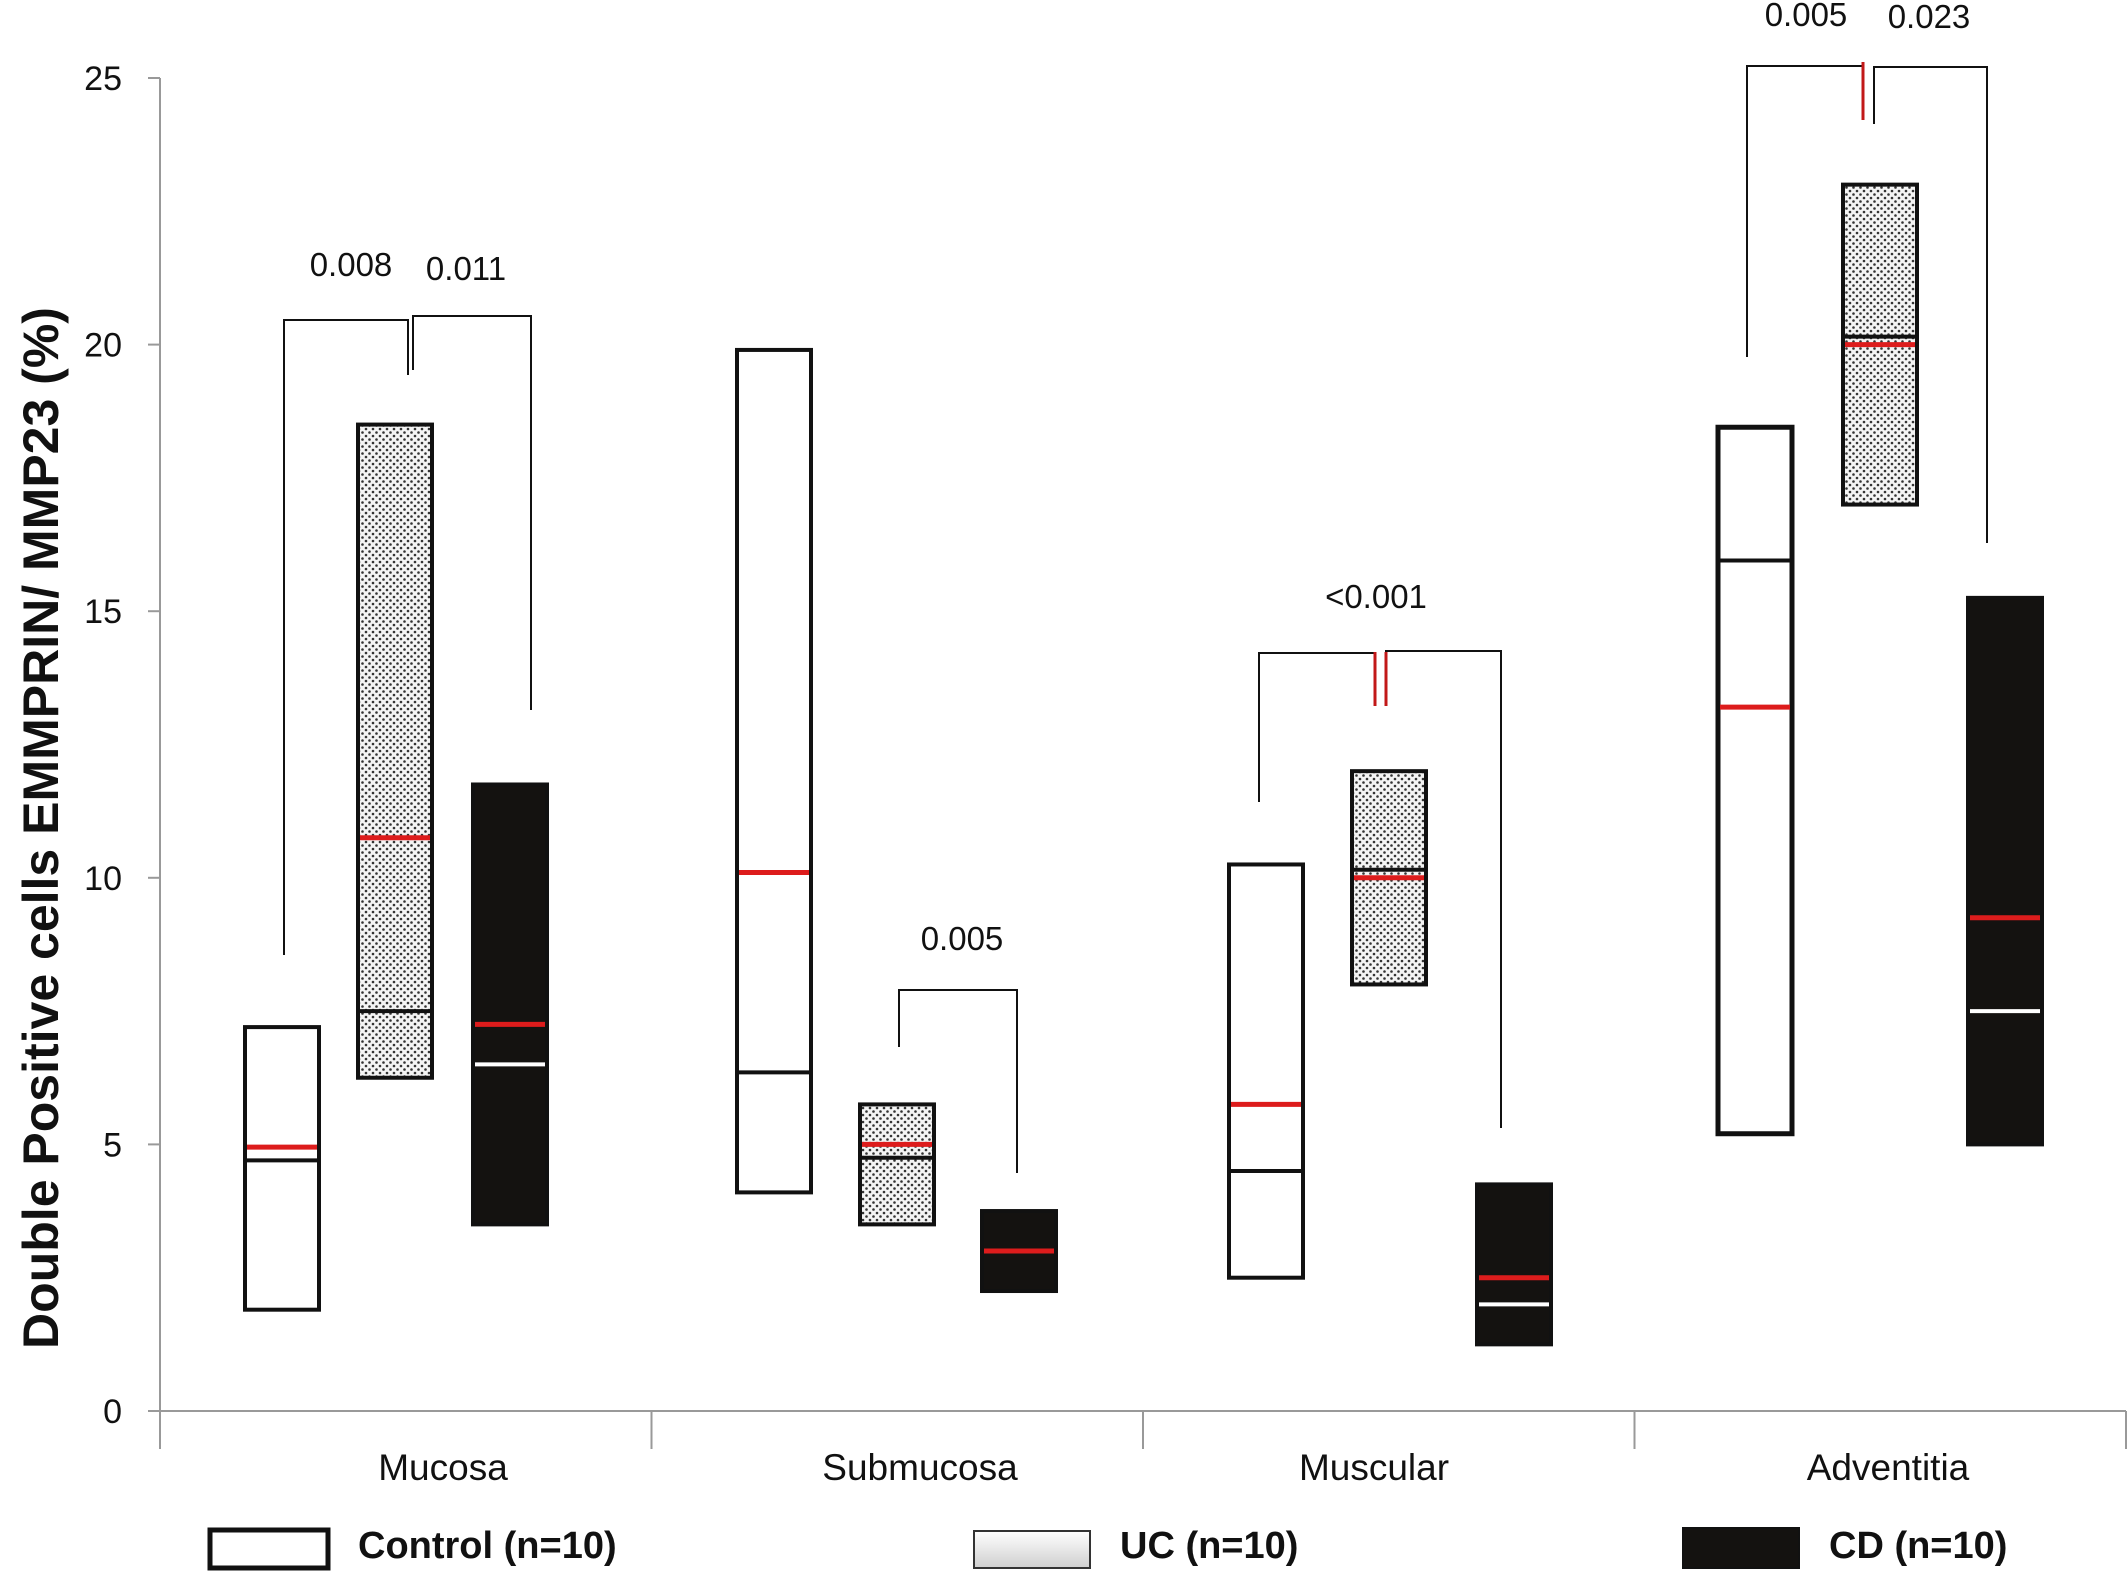 This screenshot has height=1583, width=2128. Describe the element at coordinates (103, 346) in the screenshot. I see `y-tick-label: 20` at that location.